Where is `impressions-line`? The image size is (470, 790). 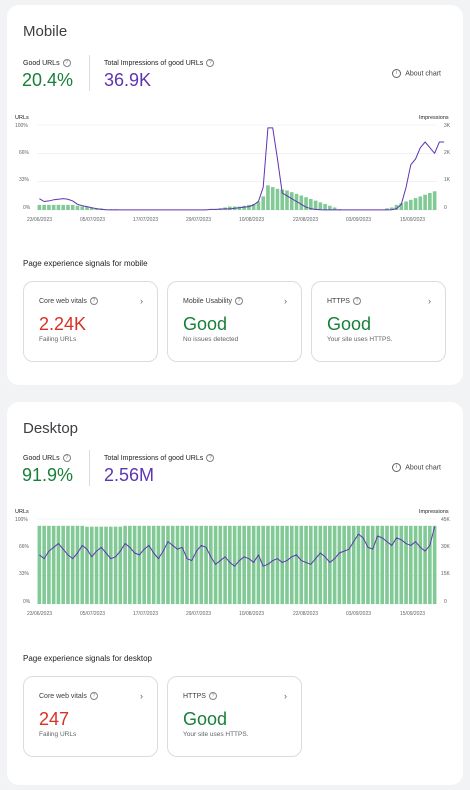
impressions-line is located at coordinates (242, 169).